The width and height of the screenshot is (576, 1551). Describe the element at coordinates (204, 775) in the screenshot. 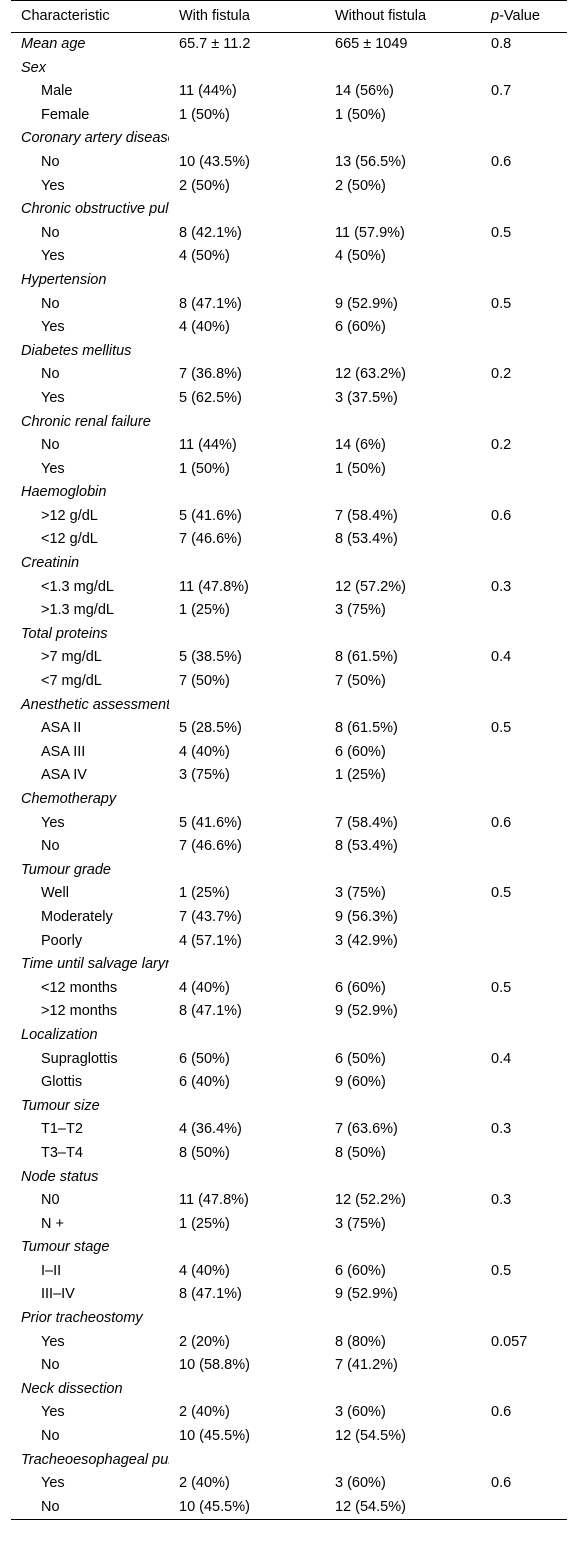

I see `cell-with-fistula: 3 (75%)` at that location.